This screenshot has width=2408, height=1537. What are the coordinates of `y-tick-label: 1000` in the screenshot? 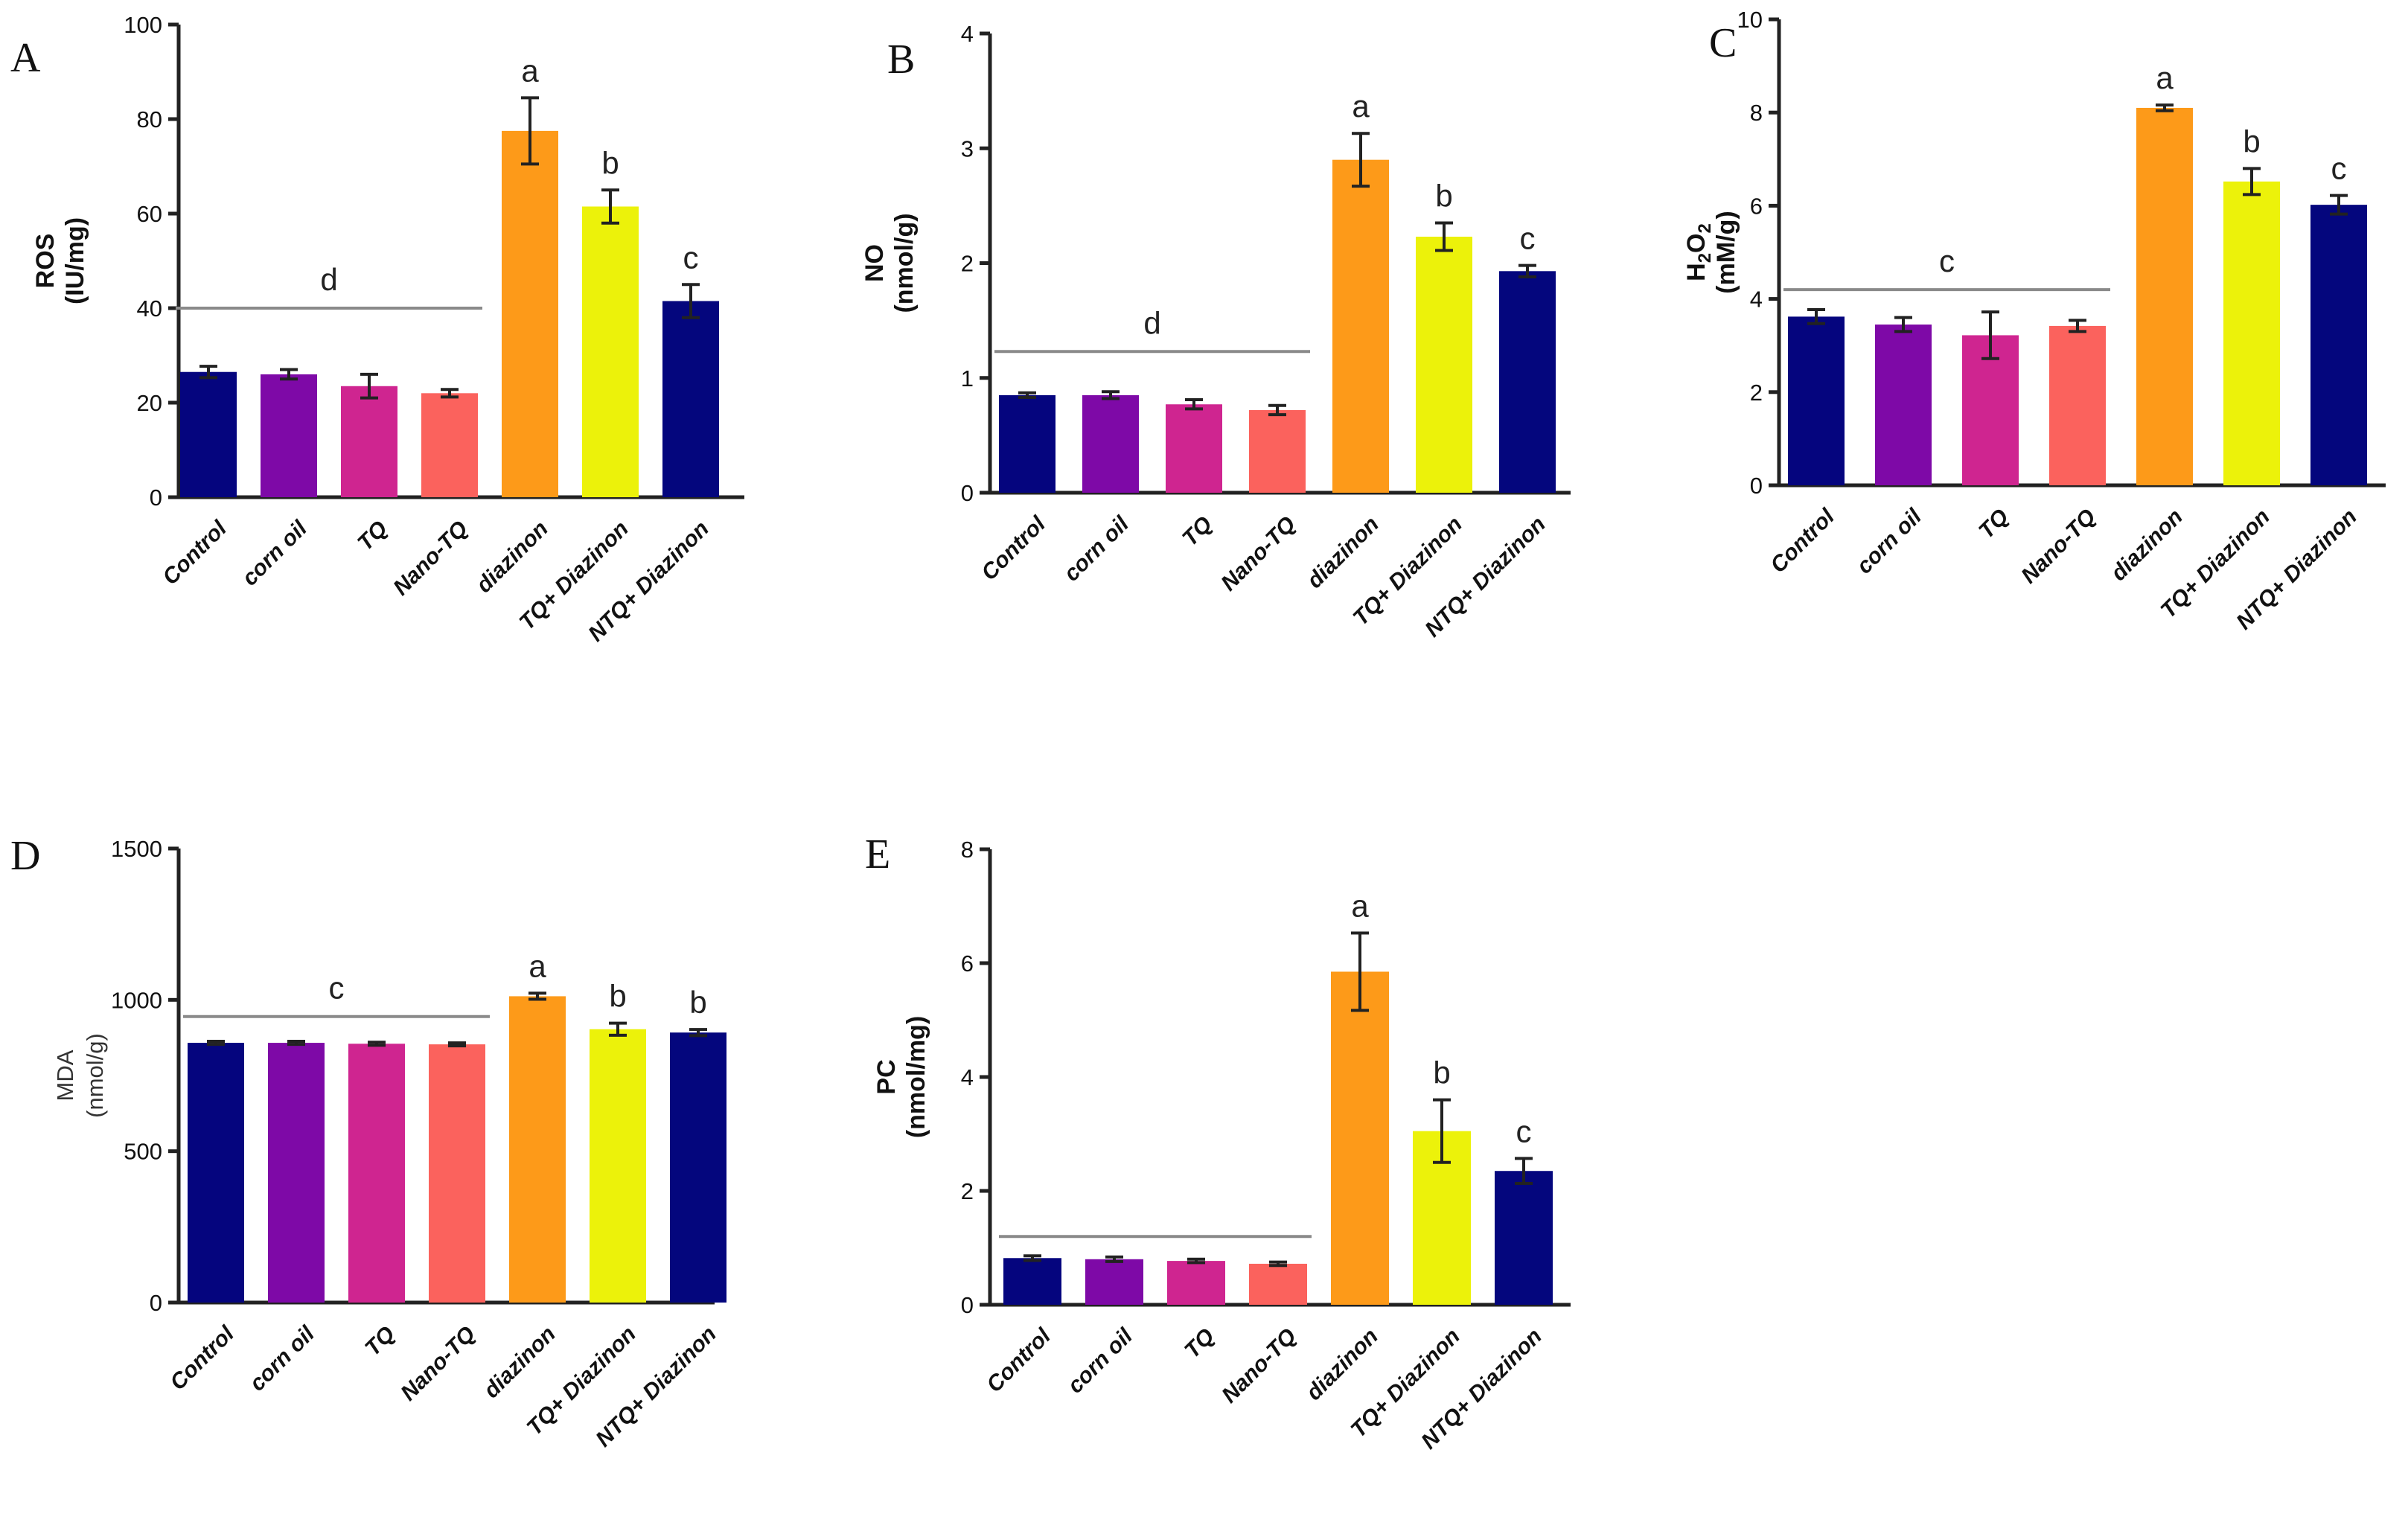 It's located at (136, 1000).